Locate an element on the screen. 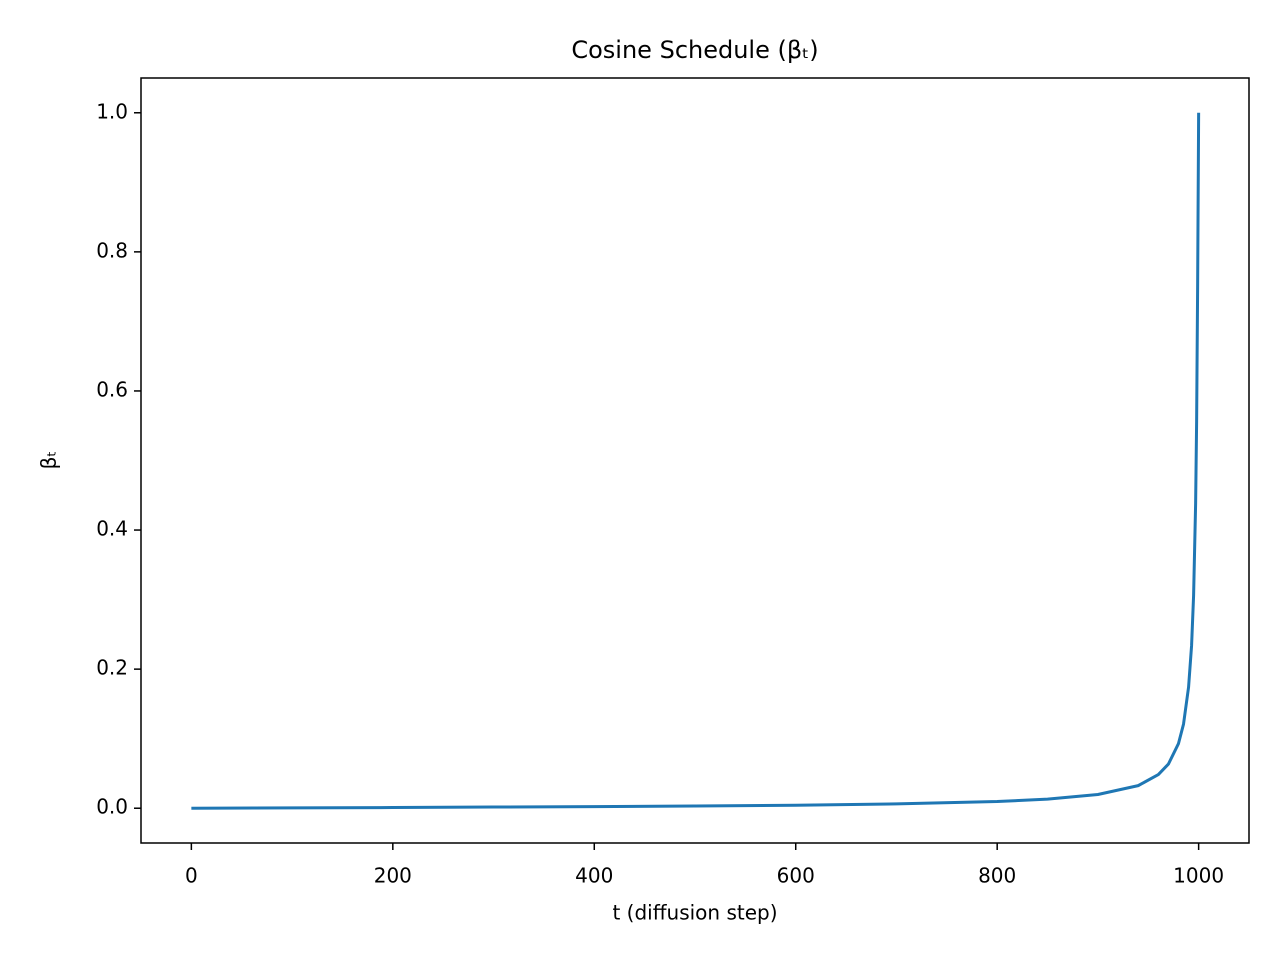 The width and height of the screenshot is (1280, 964). chart-title: Cosine Schedule (βₜ) is located at coordinates (694, 50).